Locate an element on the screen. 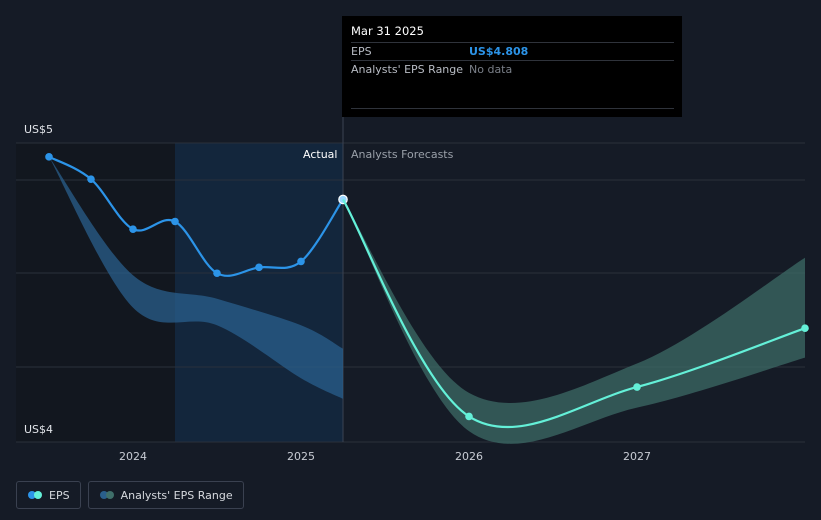  x-tick-label-2027: 2027 is located at coordinates (637, 456).